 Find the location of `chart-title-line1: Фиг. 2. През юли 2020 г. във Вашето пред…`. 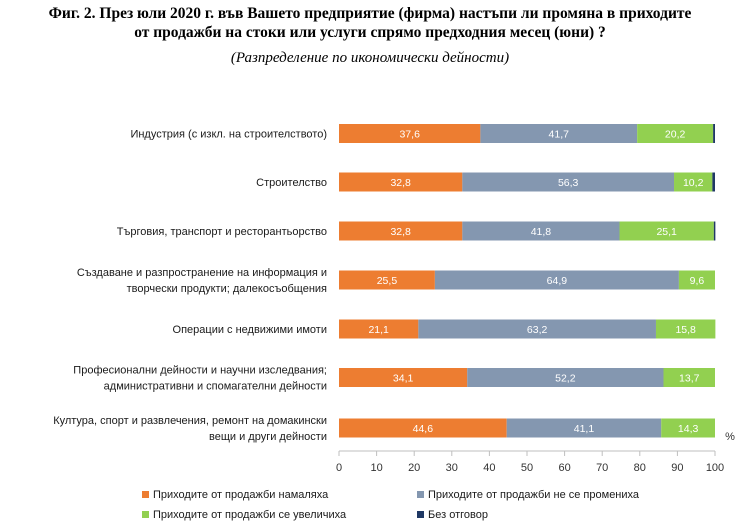

chart-title-line1: Фиг. 2. През юли 2020 г. във Вашето пред… is located at coordinates (370, 13).